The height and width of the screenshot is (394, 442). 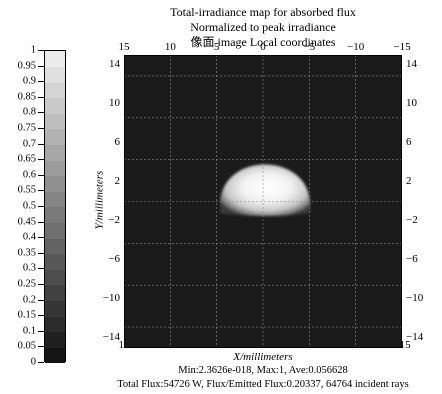 I want to click on colorbar-tick-label: 0.8, so click(x=29, y=112).